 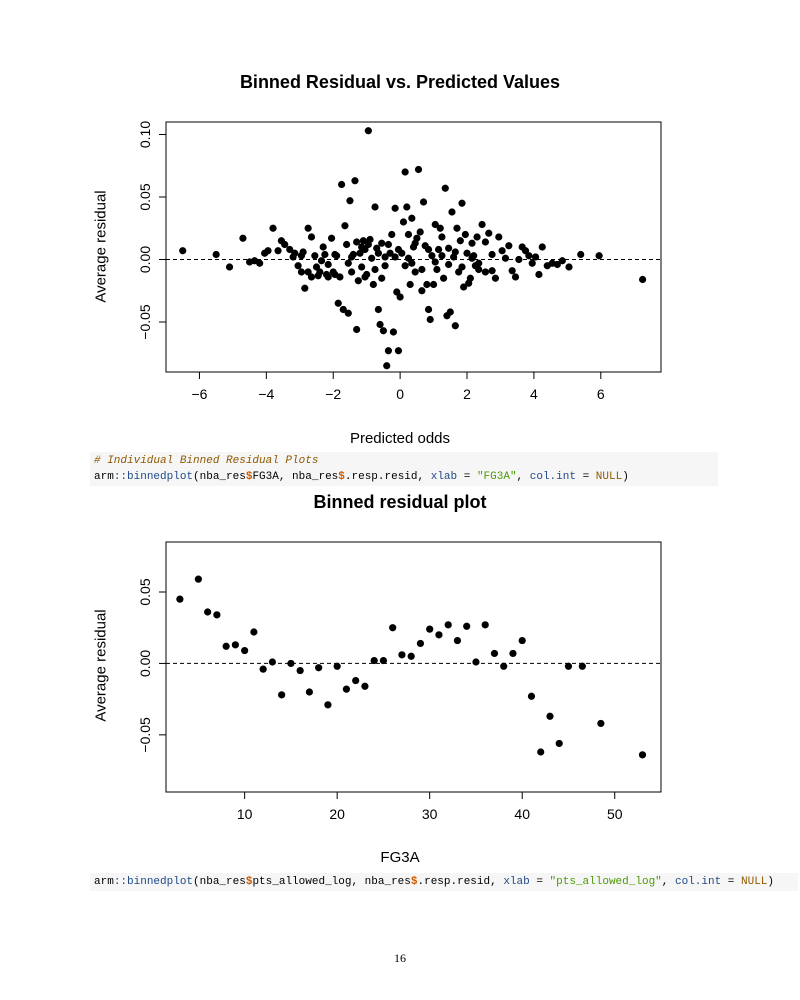 What do you see at coordinates (615, 814) in the screenshot?
I see `x-tick-label: 50` at bounding box center [615, 814].